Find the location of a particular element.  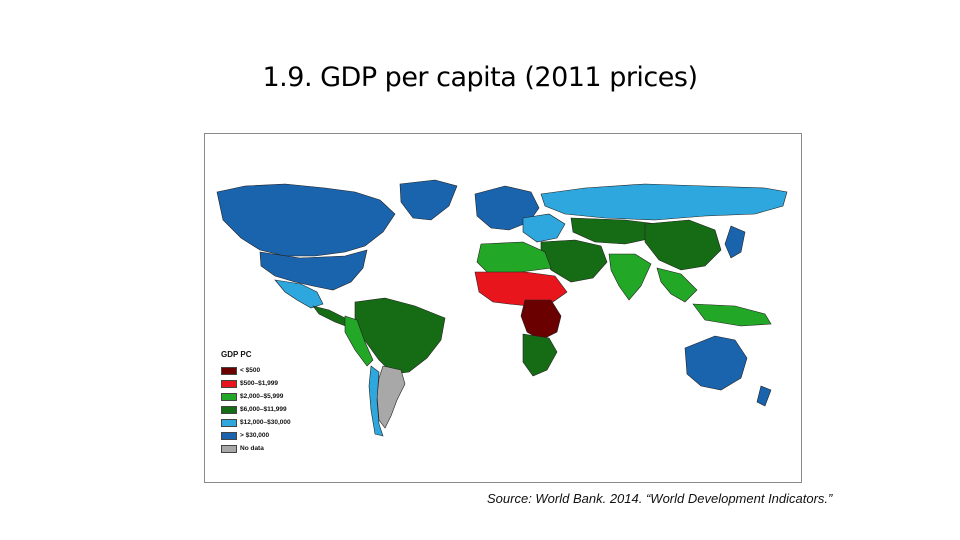

legend-label: $6,000–$11,999 is located at coordinates (263, 409).